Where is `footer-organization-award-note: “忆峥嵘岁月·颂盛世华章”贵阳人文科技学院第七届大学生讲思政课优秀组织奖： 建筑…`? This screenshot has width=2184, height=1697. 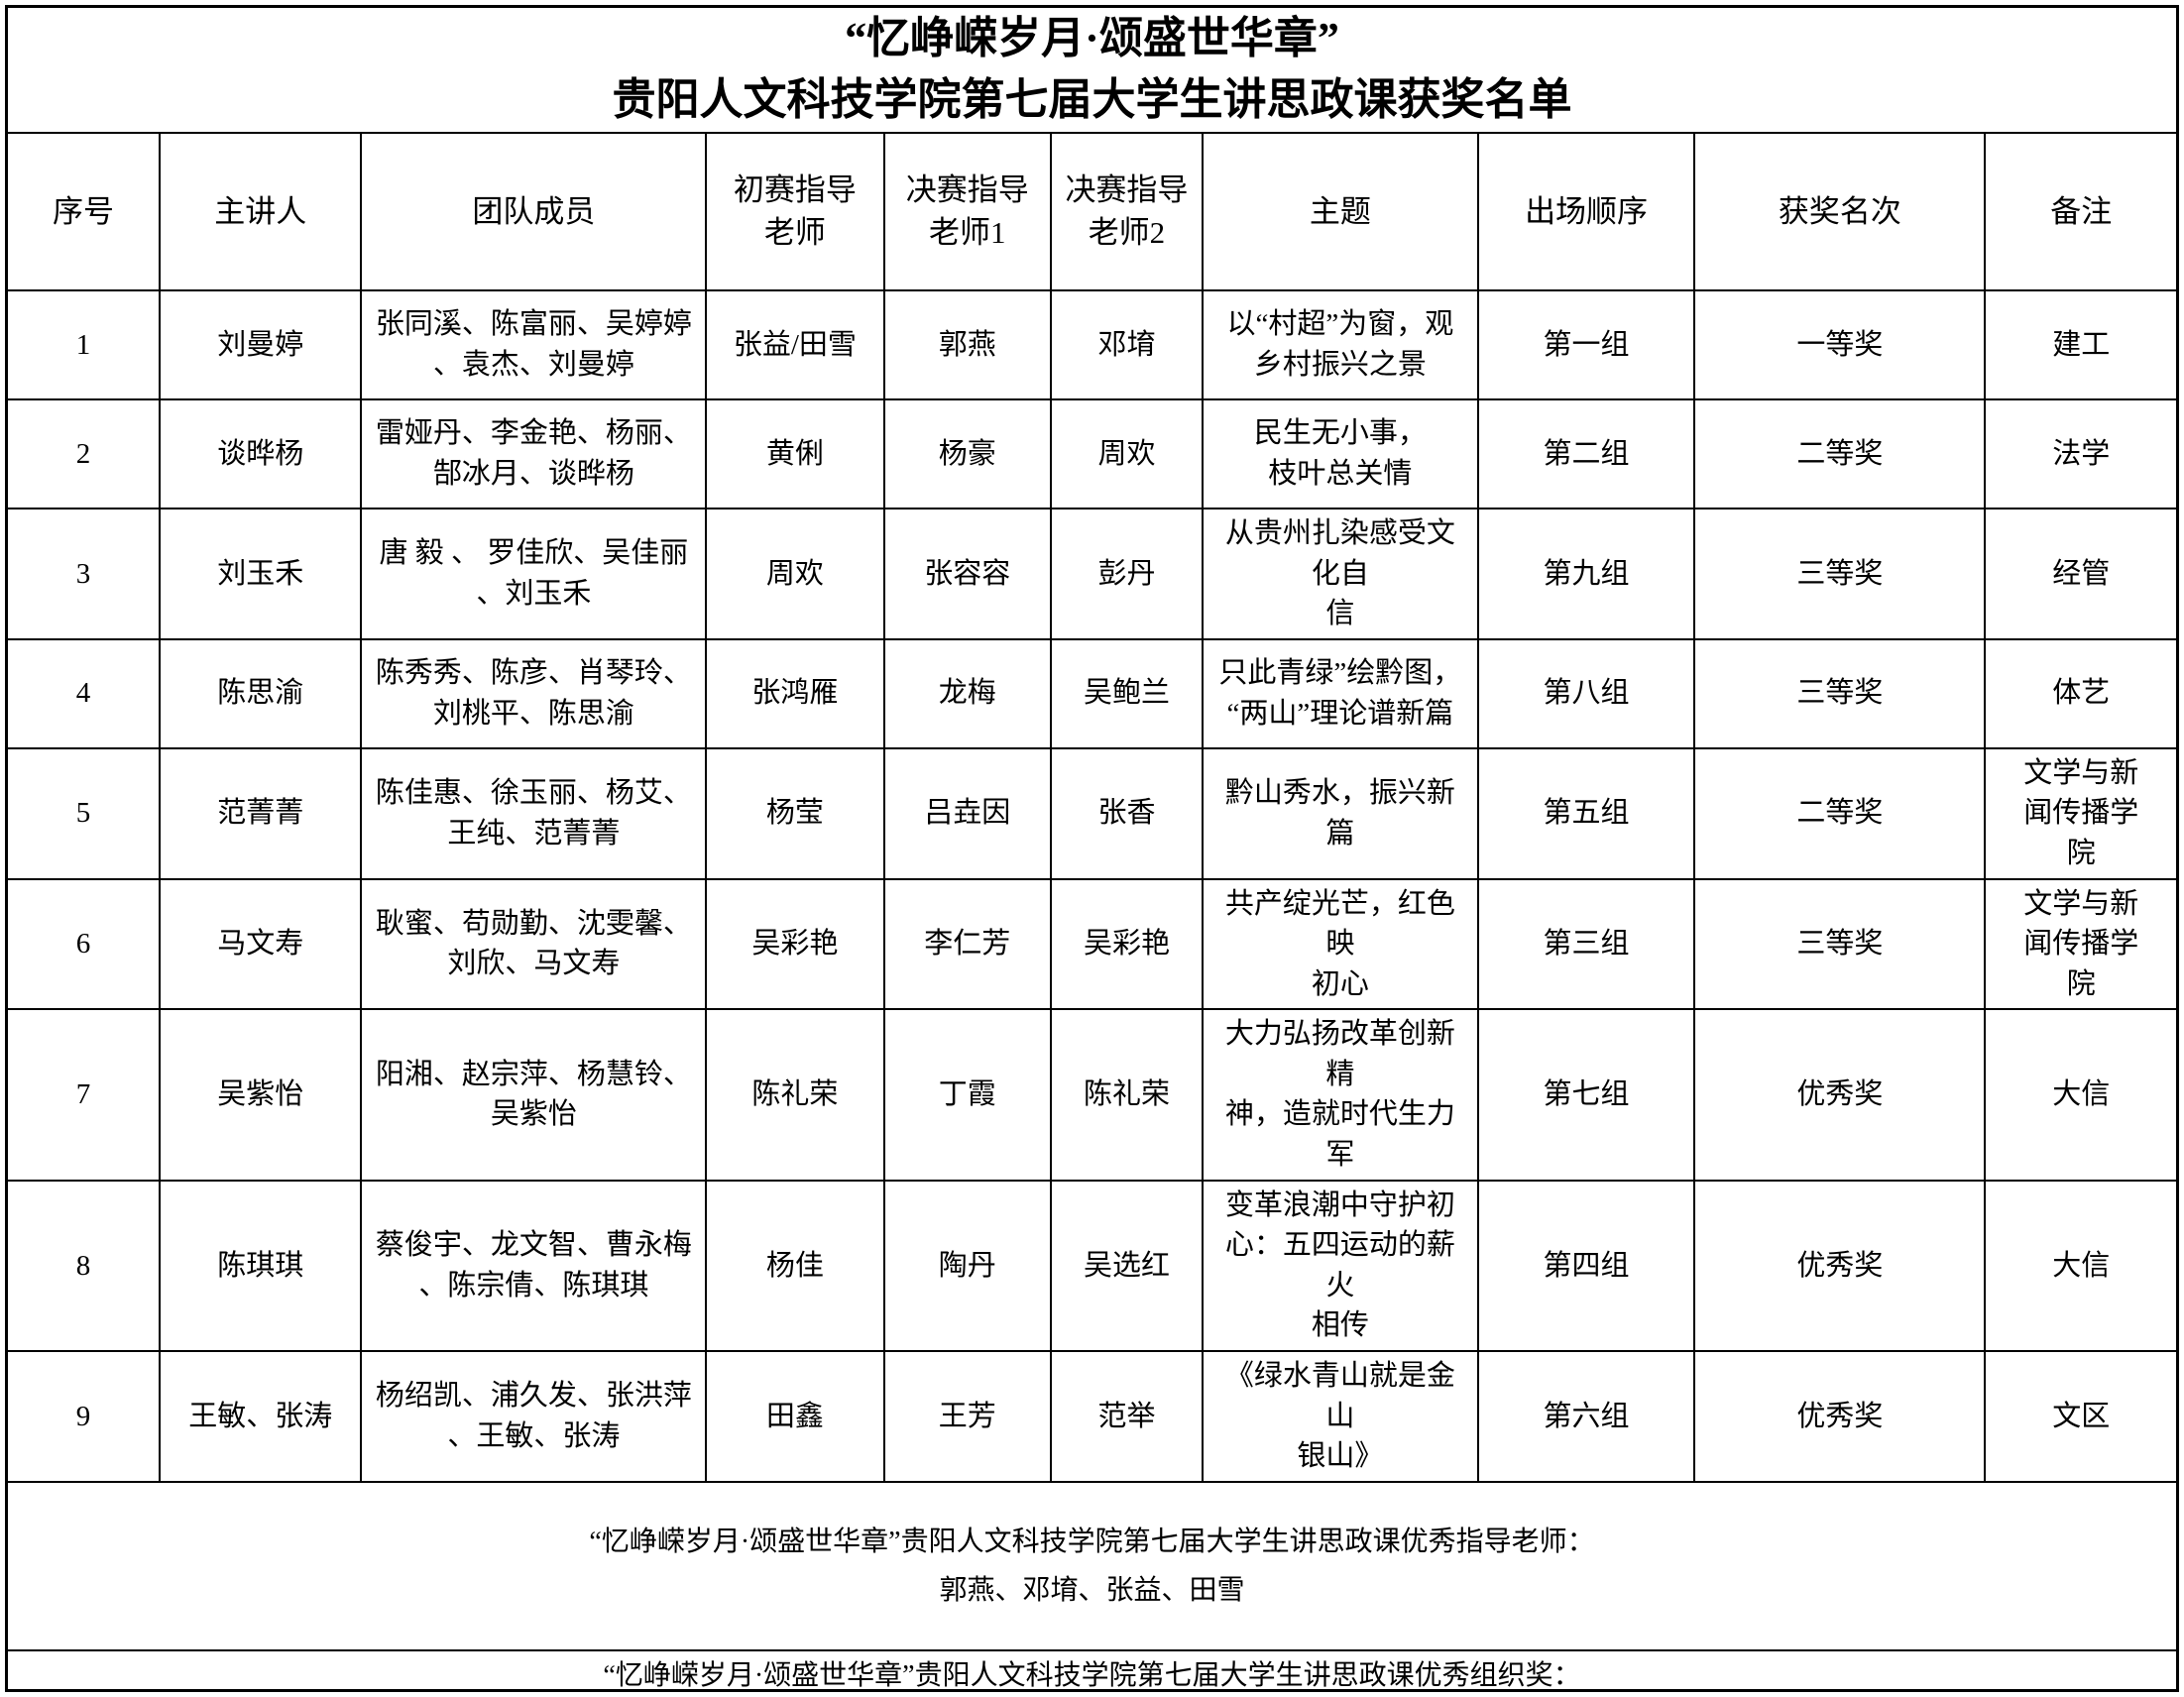 footer-organization-award-note: “忆峥嵘岁月·颂盛世华章”贵阳人文科技学院第七届大学生讲思政课优秀组织奖： 建筑… is located at coordinates (1092, 1672).